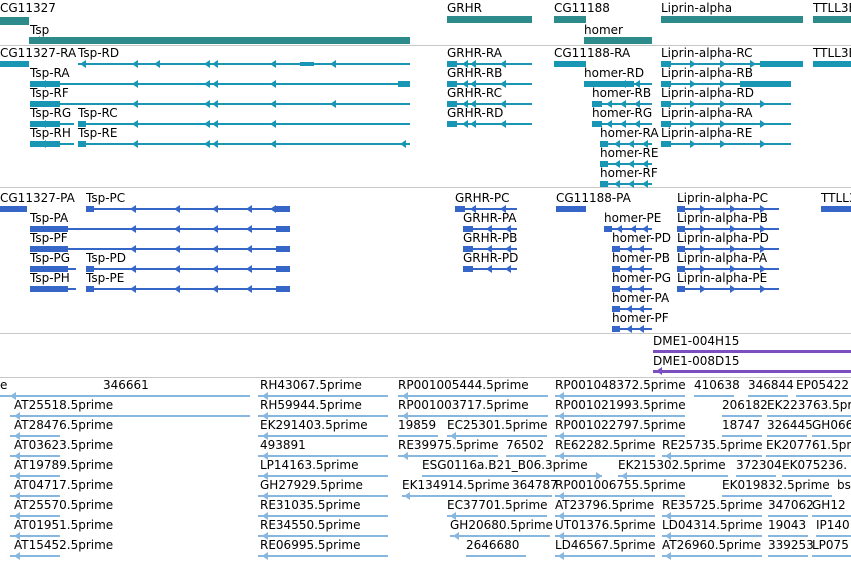 Image resolution: width=851 pixels, height=561 pixels. What do you see at coordinates (640, 318) in the screenshot?
I see `feature-label: homer-PF` at bounding box center [640, 318].